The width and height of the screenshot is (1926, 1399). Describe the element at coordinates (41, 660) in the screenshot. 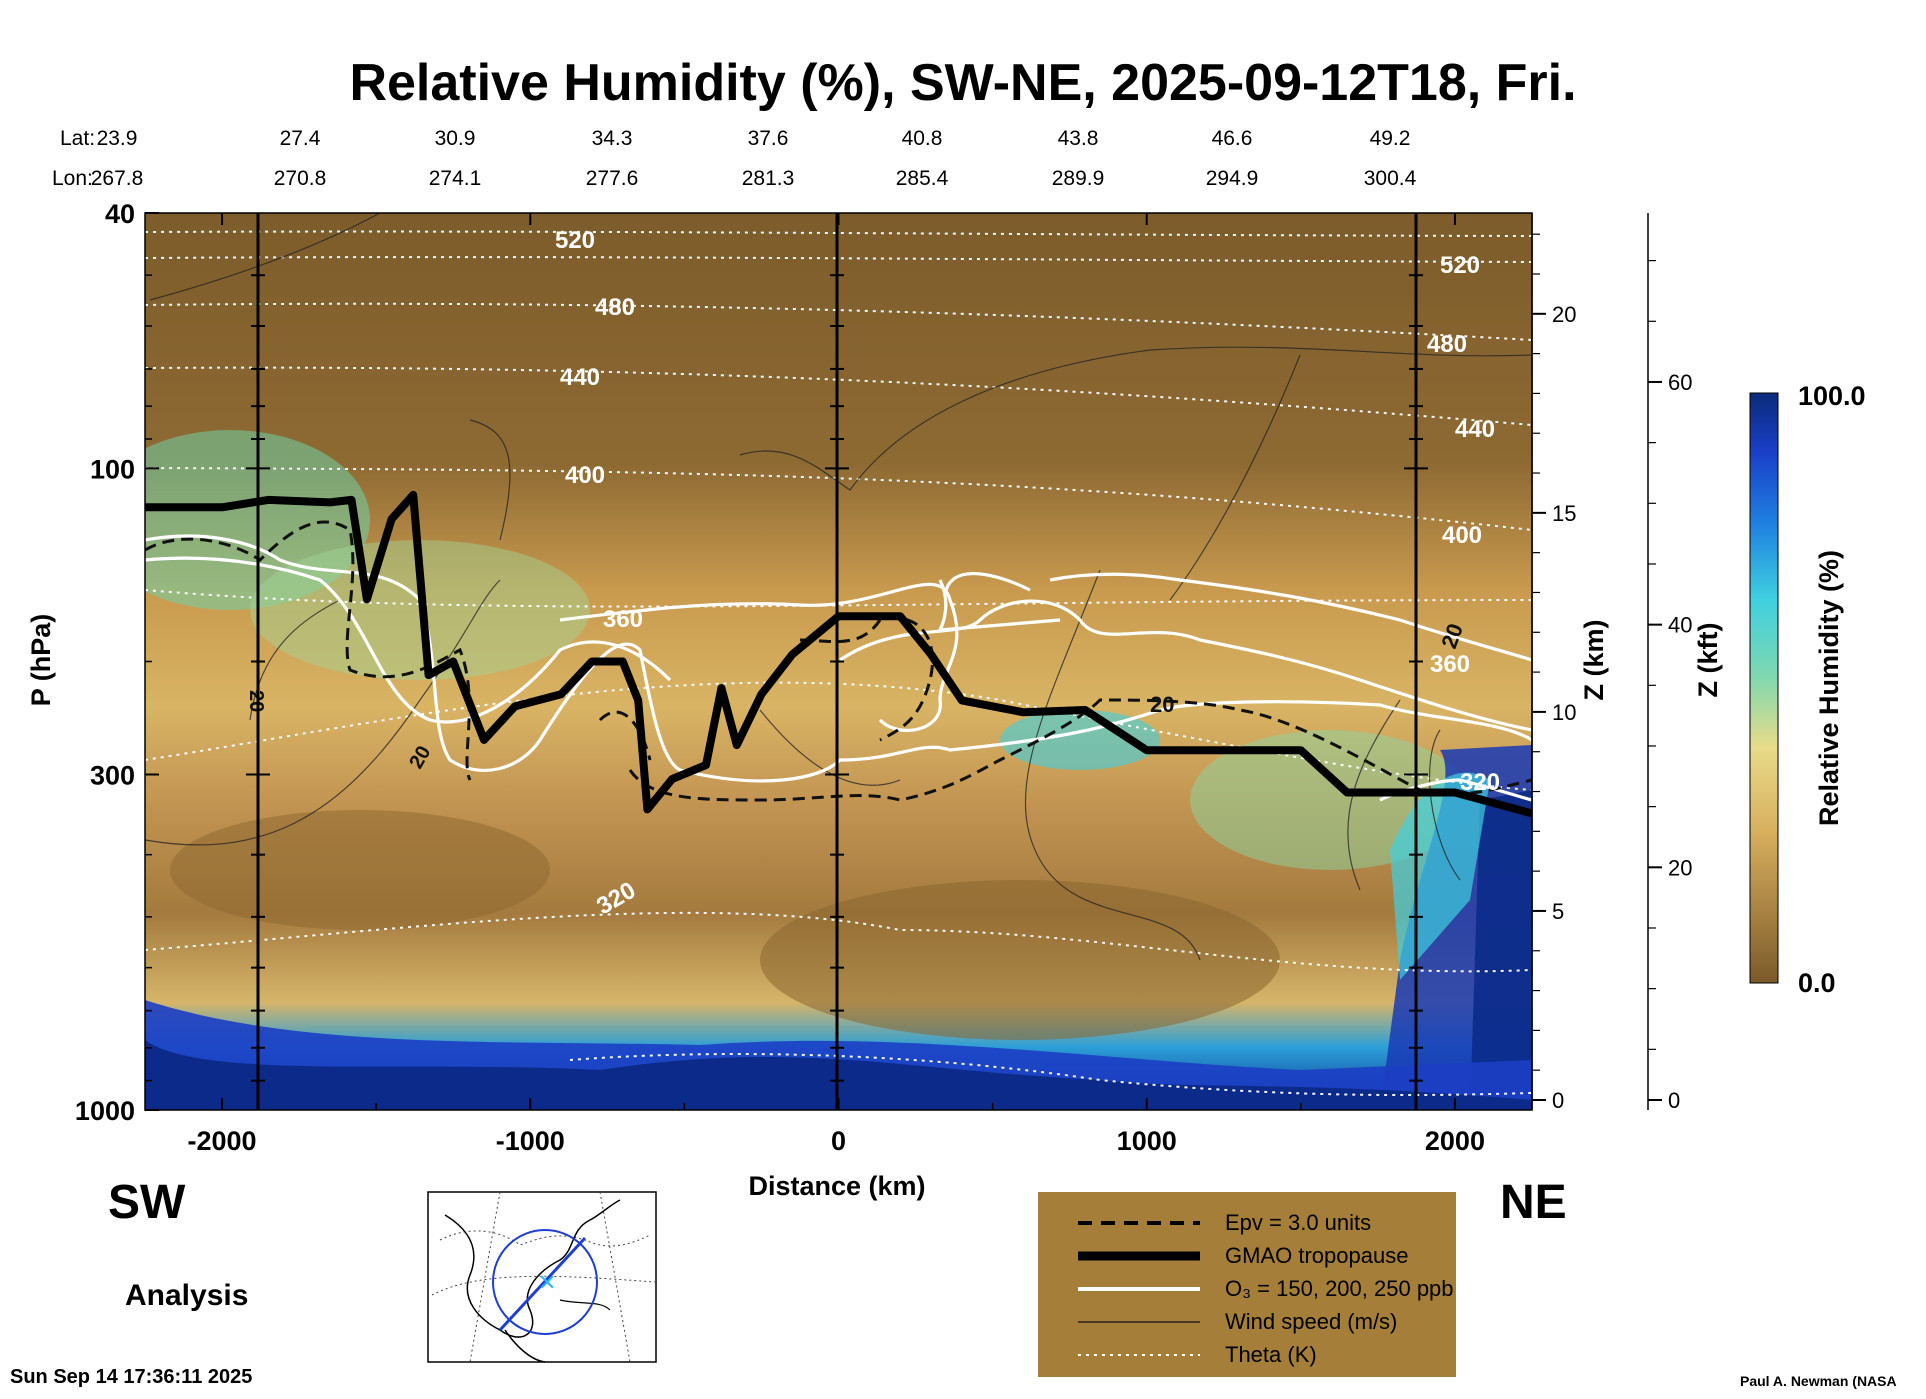

I see `y-axis-label: P (hPa)` at that location.